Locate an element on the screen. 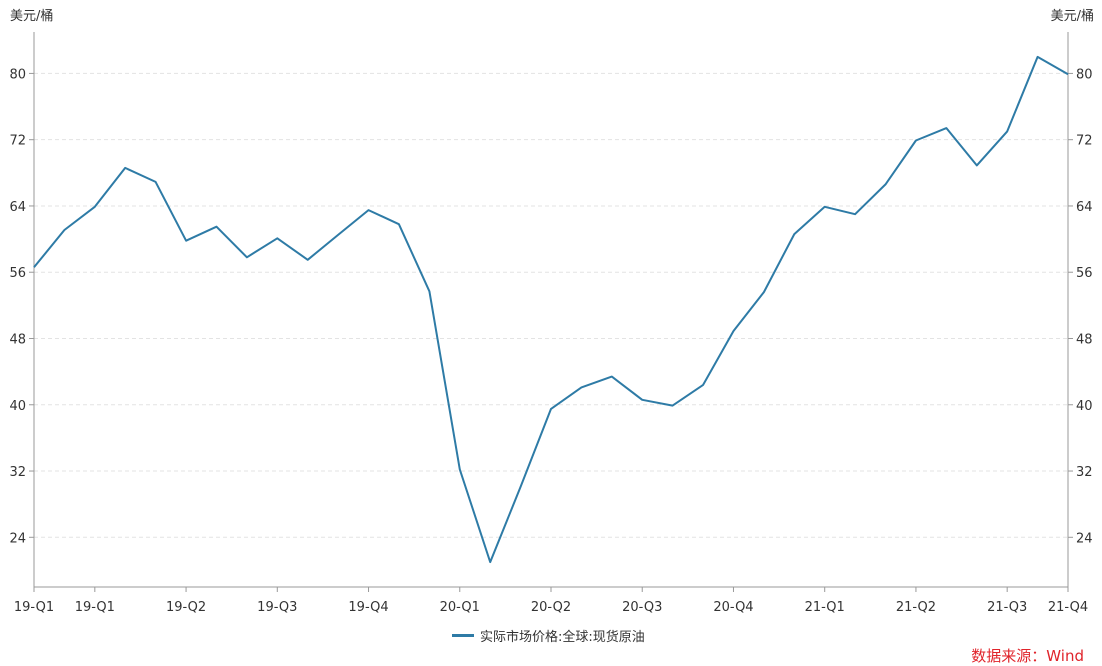  y-tick-label-left: 72 is located at coordinates (17, 141).